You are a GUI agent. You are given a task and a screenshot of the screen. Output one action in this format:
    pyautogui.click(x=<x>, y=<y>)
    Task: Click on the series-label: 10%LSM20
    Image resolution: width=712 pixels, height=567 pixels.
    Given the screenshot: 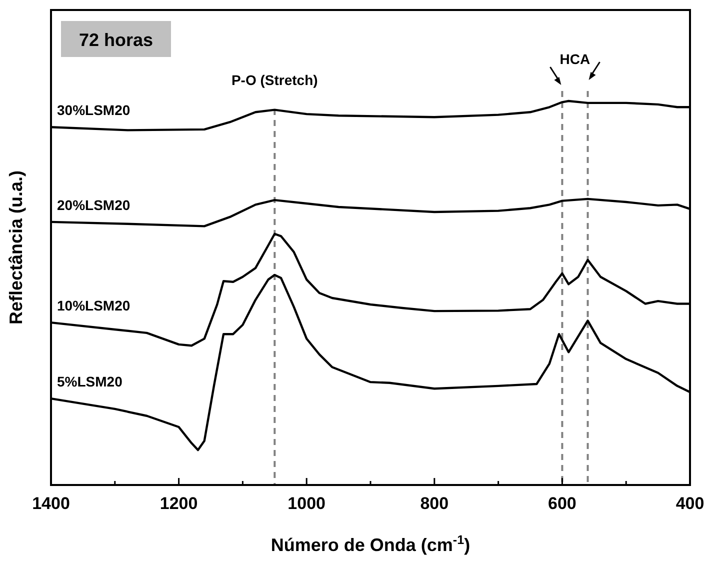 What is the action you would take?
    pyautogui.click(x=93, y=306)
    